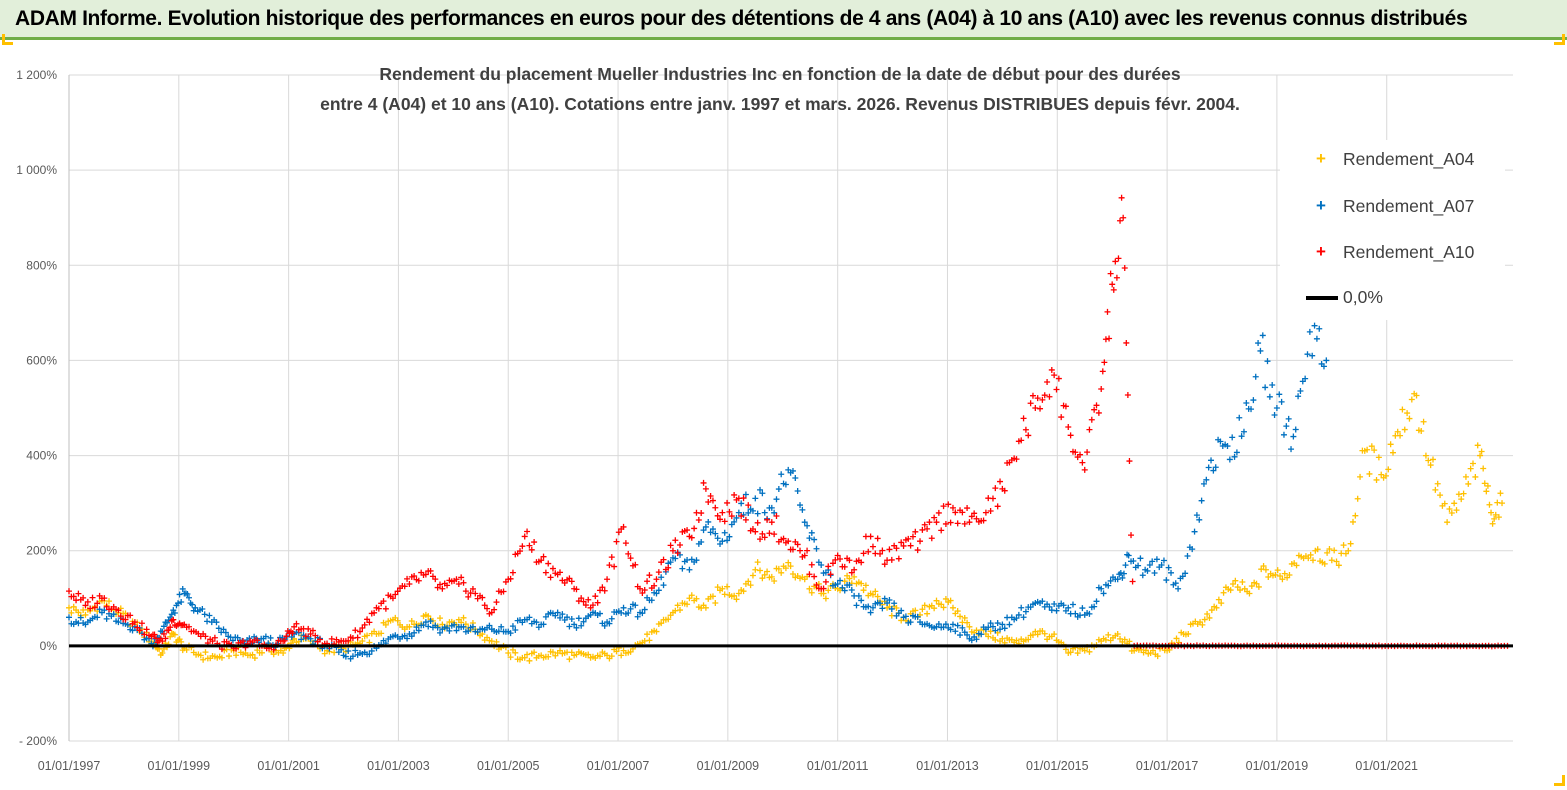 The image size is (1567, 790). What do you see at coordinates (49, 646) in the screenshot?
I see `y-tick-label: 0%` at bounding box center [49, 646].